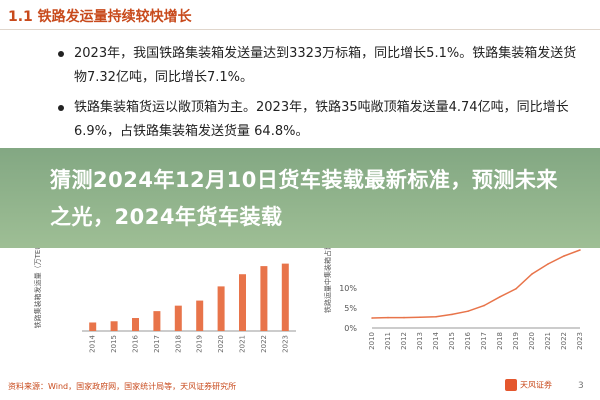 This screenshot has width=600, height=400. I want to click on bar-2023, so click(285, 297).